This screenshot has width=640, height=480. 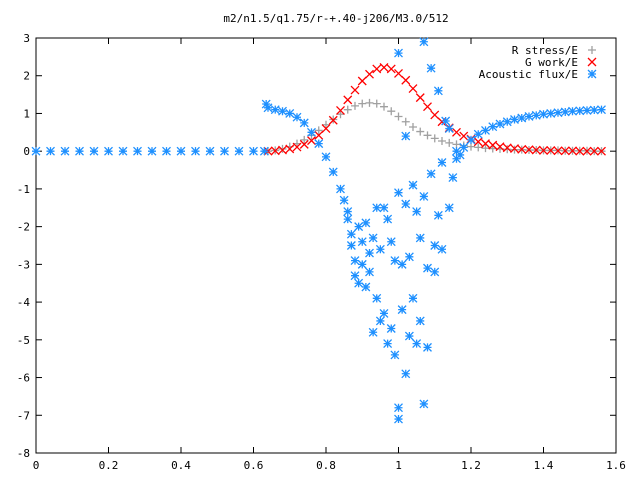 What do you see at coordinates (335, 18) in the screenshot?
I see `chart-title: m2/n1.5/q1.75/r-+.40-j206/M3.0/512` at bounding box center [335, 18].